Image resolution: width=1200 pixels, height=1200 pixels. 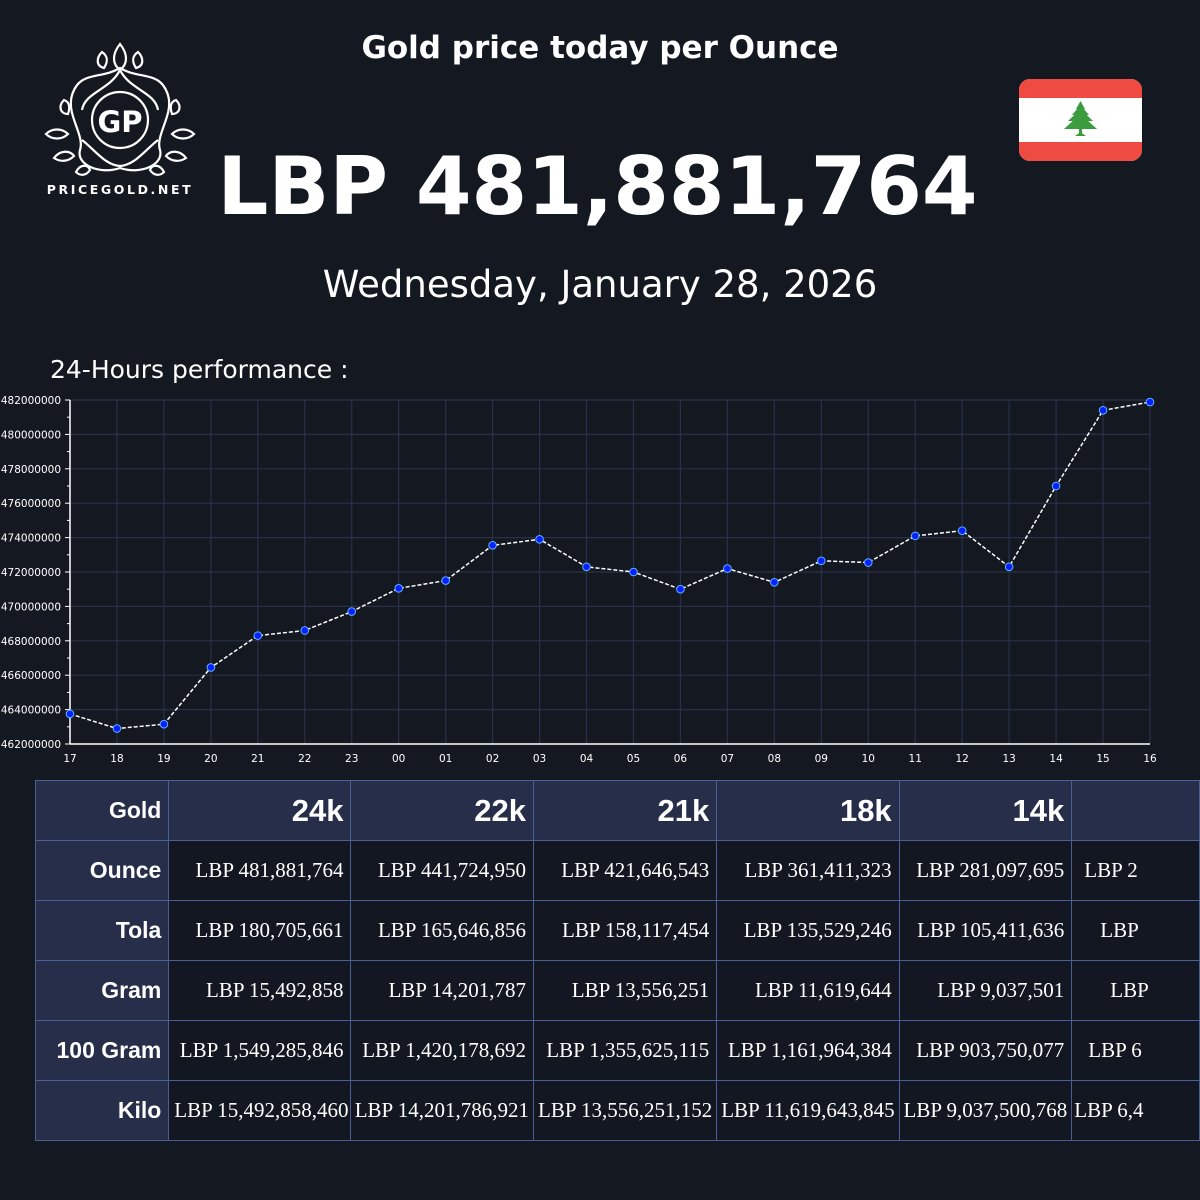 What do you see at coordinates (492, 759) in the screenshot?
I see `x-tick-label: 02` at bounding box center [492, 759].